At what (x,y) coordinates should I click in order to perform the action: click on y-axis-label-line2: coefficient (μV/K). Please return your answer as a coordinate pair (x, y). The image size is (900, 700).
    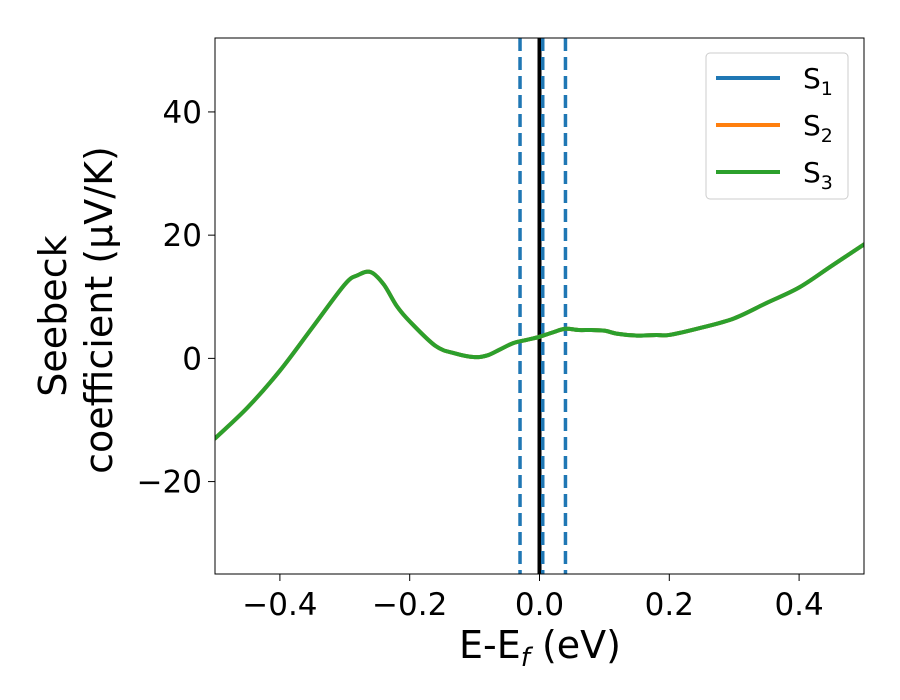
    Looking at the image, I should click on (99, 310).